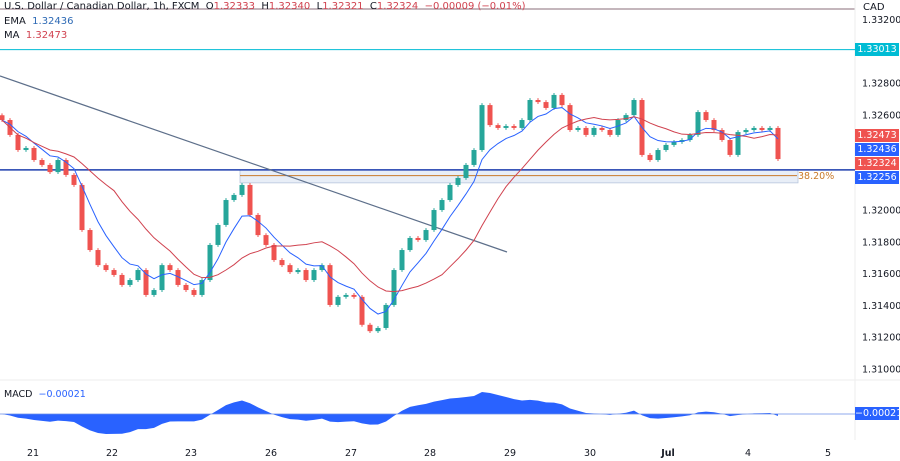  What do you see at coordinates (209, 6) in the screenshot?
I see `open-label: O` at bounding box center [209, 6].